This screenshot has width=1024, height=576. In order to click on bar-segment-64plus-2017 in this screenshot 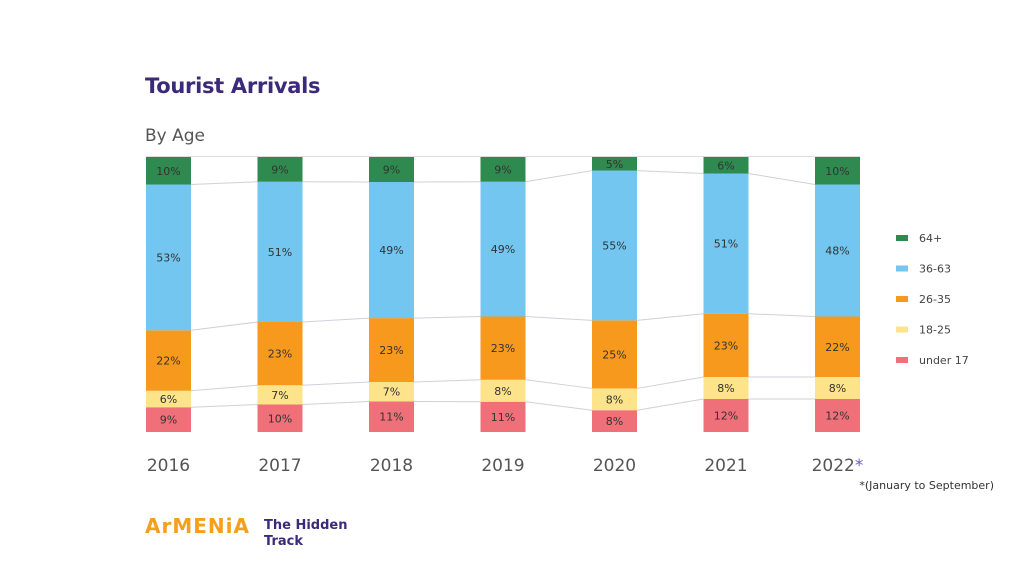, I will do `click(280, 169)`.